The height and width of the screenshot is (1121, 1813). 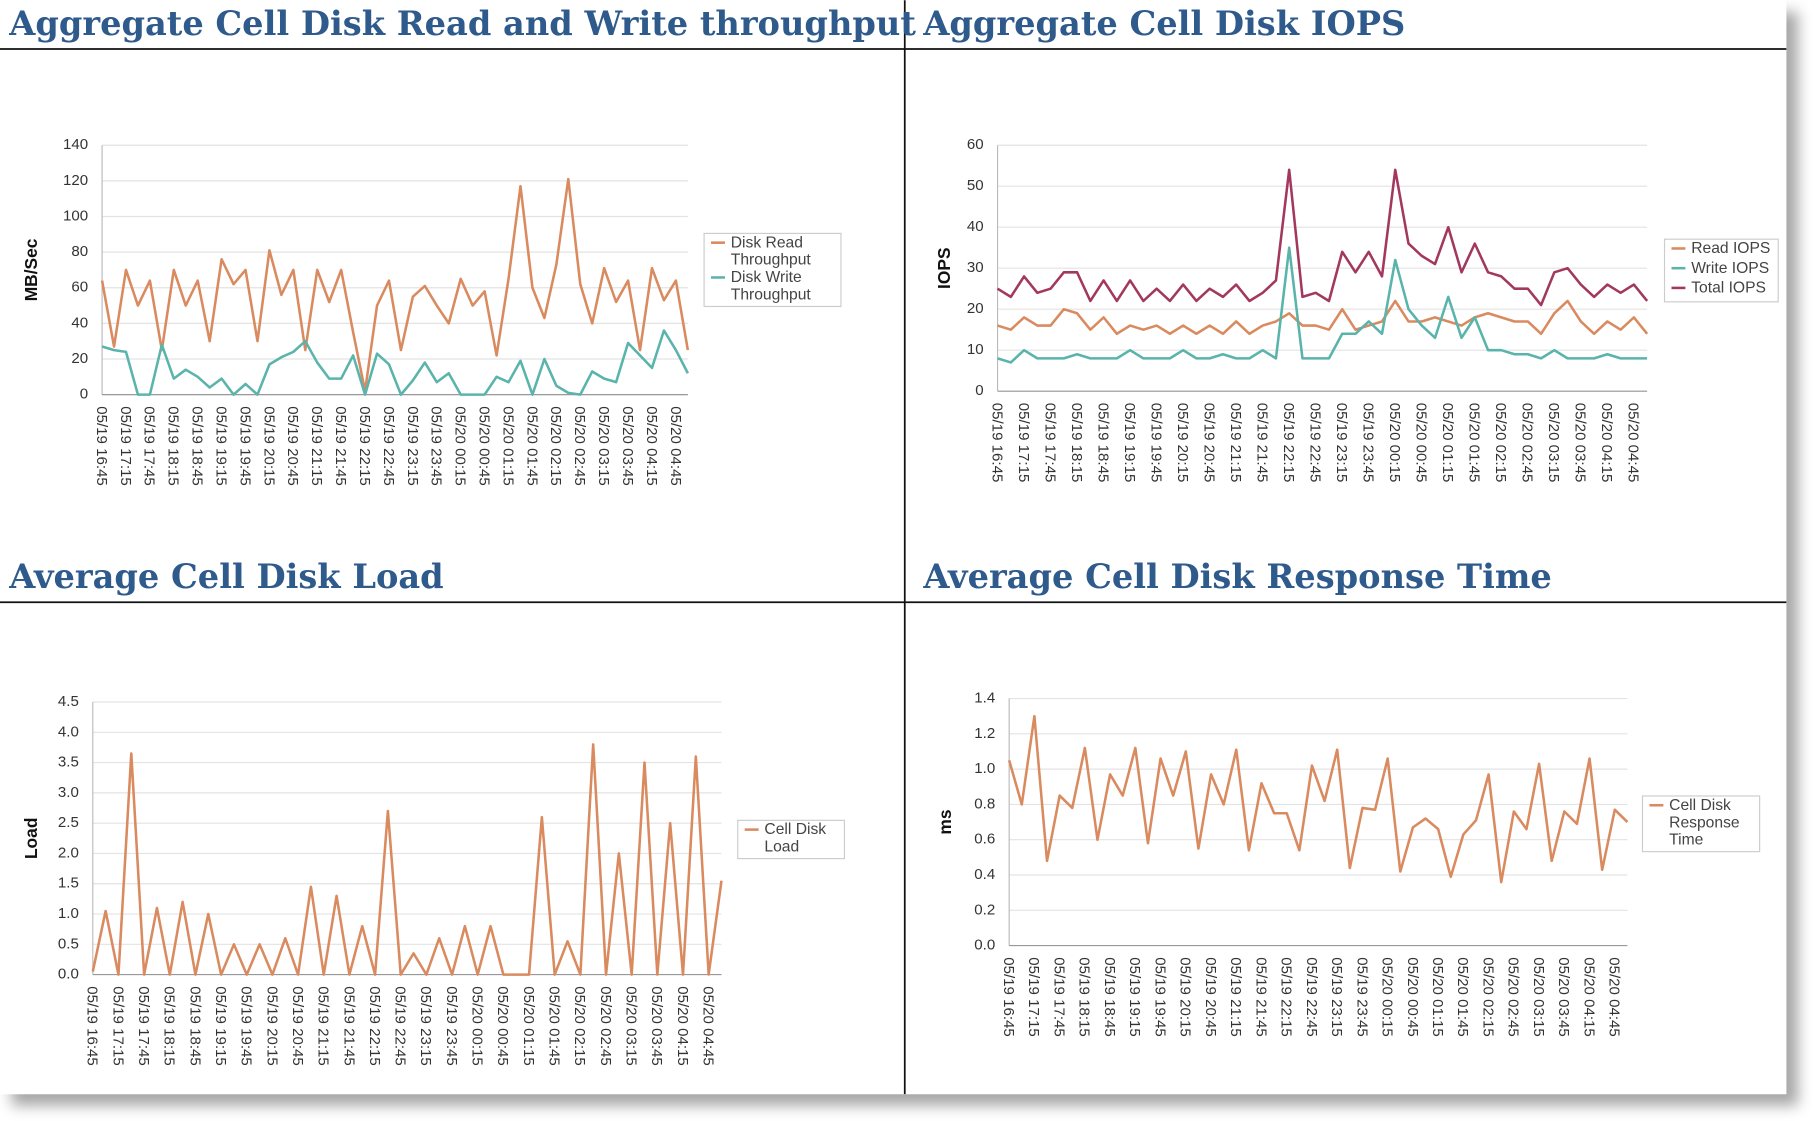 What do you see at coordinates (1730, 248) in the screenshot?
I see `legend-label: Read IOPS` at bounding box center [1730, 248].